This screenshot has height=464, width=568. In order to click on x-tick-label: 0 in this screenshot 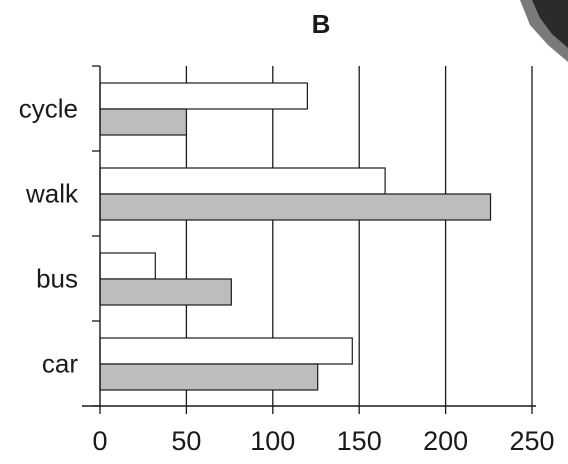, I will do `click(99, 441)`.